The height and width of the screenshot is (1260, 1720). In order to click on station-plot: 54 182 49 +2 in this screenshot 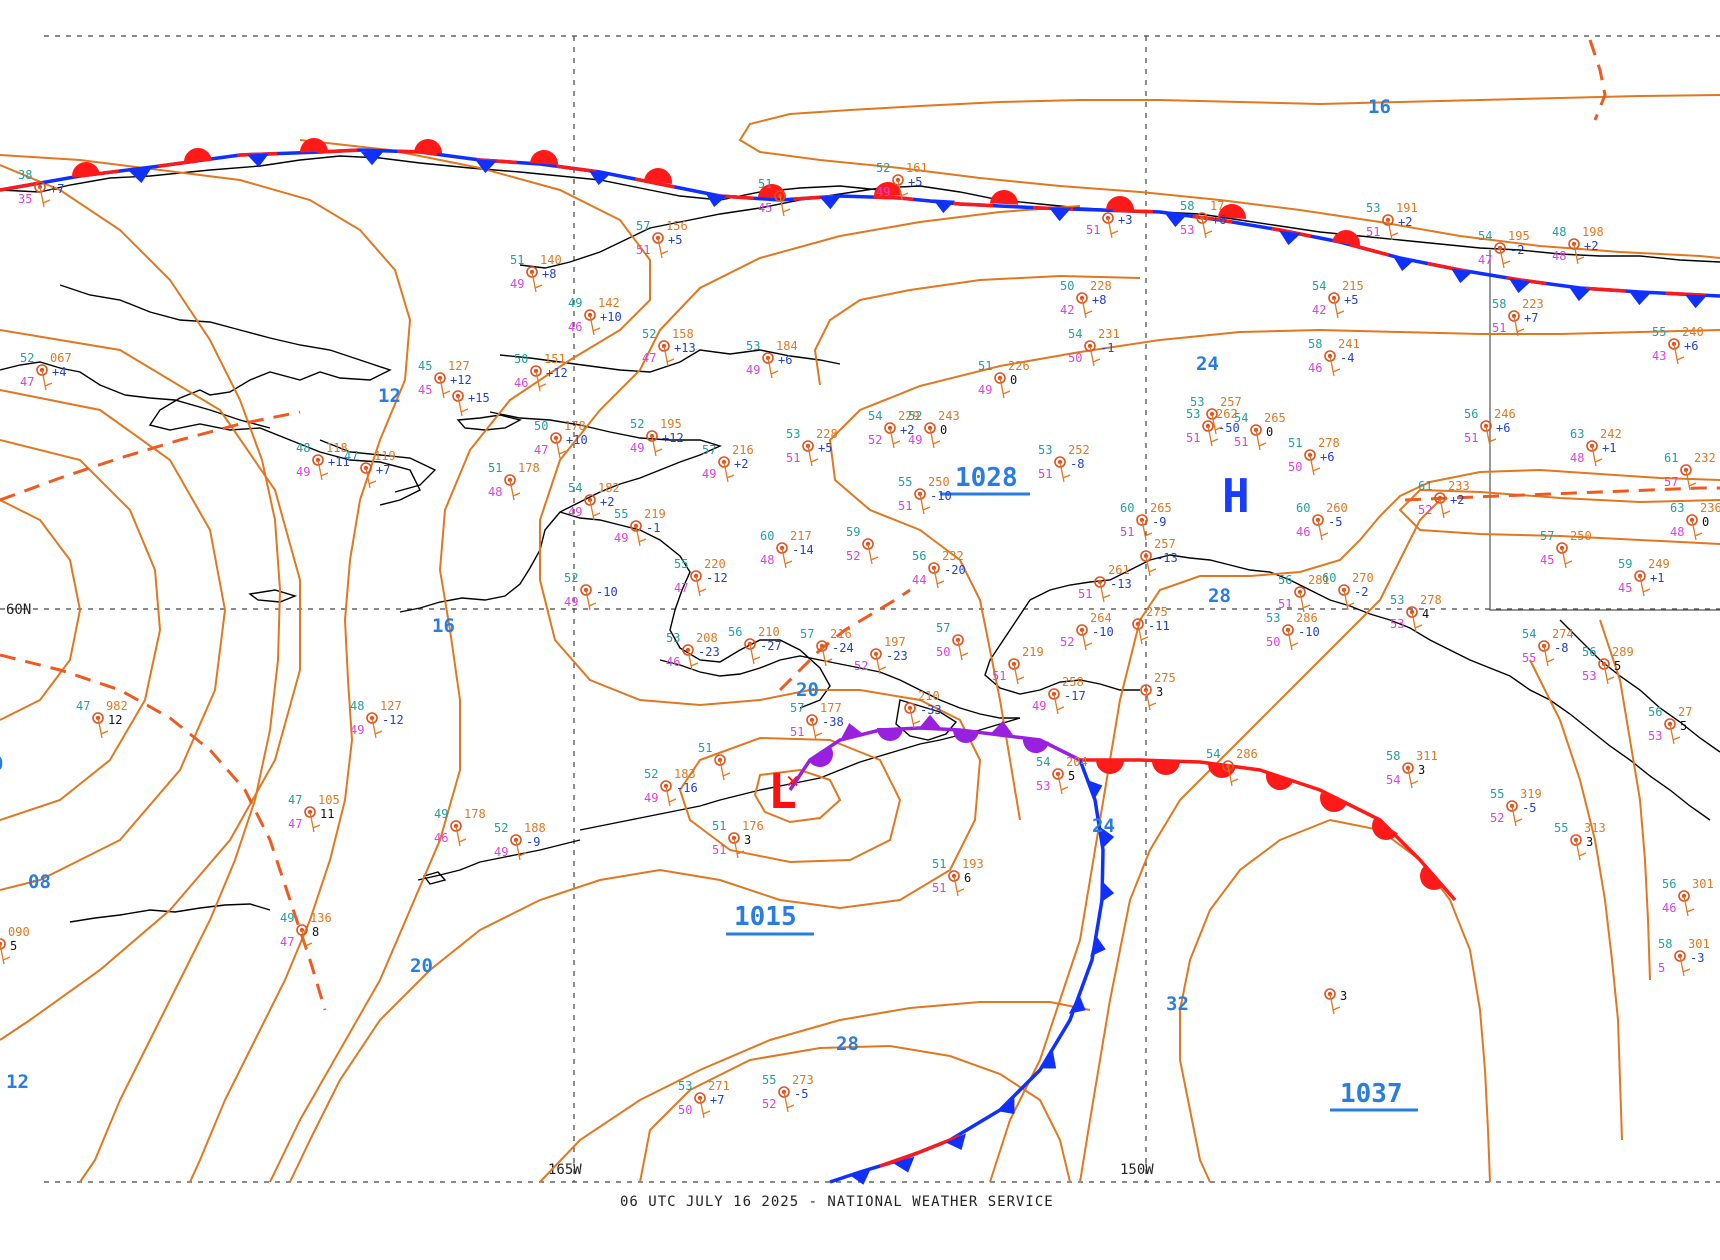, I will do `click(594, 501)`.